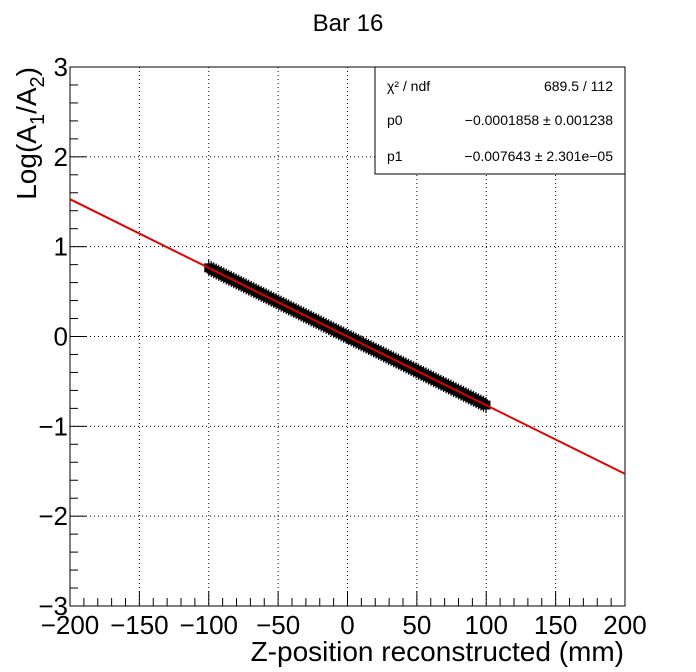  I want to click on stats-box-frame, so click(500, 120).